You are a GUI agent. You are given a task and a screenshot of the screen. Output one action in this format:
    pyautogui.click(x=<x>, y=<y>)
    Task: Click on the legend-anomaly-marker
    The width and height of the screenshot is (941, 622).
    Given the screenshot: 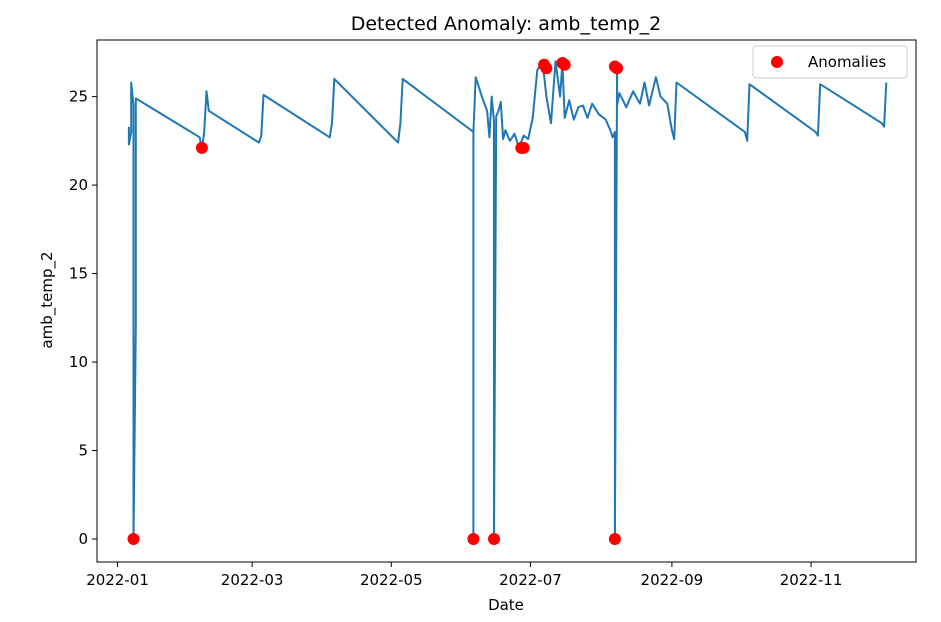 What is the action you would take?
    pyautogui.click(x=777, y=62)
    